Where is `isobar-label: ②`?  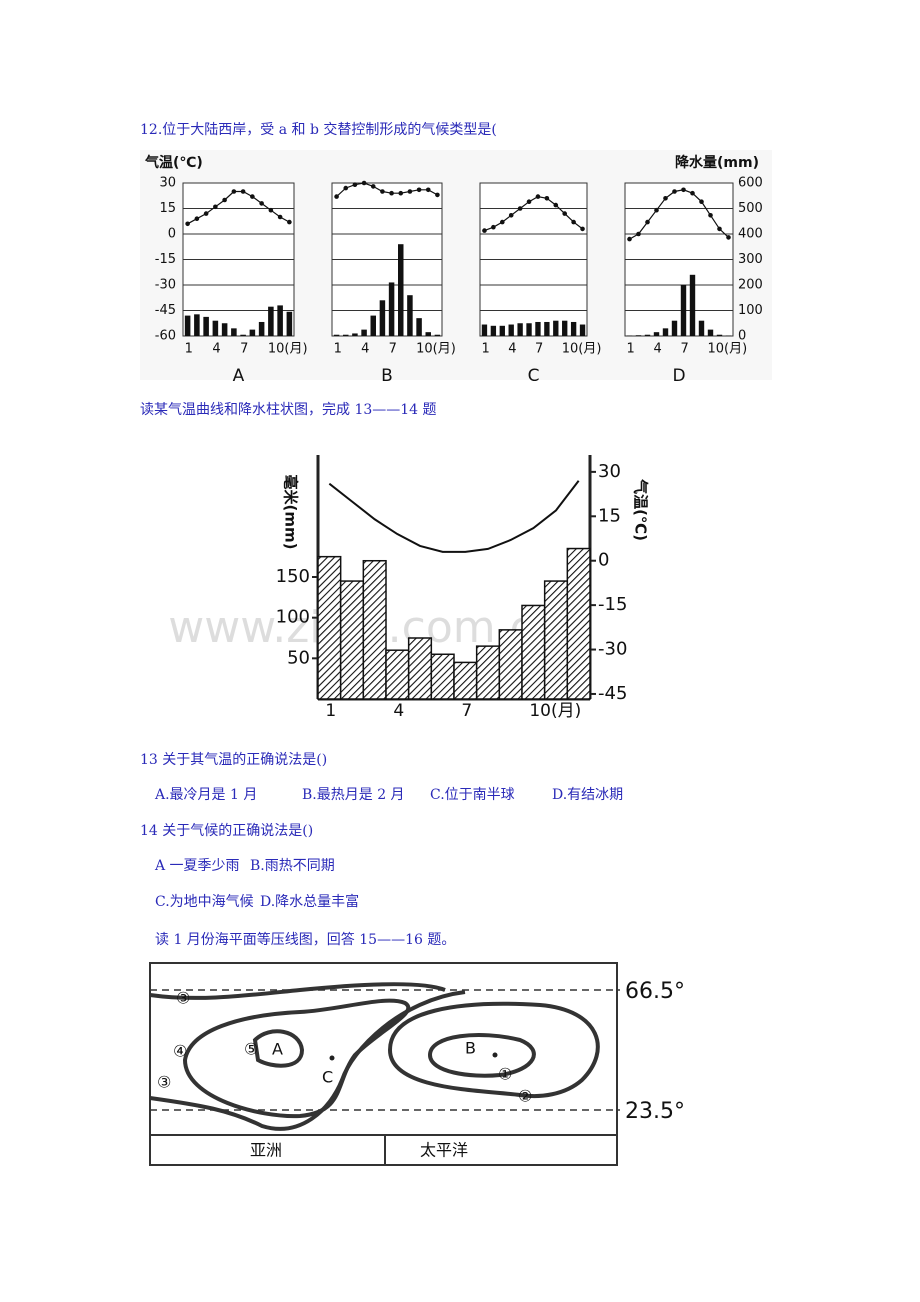 isobar-label: ② is located at coordinates (525, 1096).